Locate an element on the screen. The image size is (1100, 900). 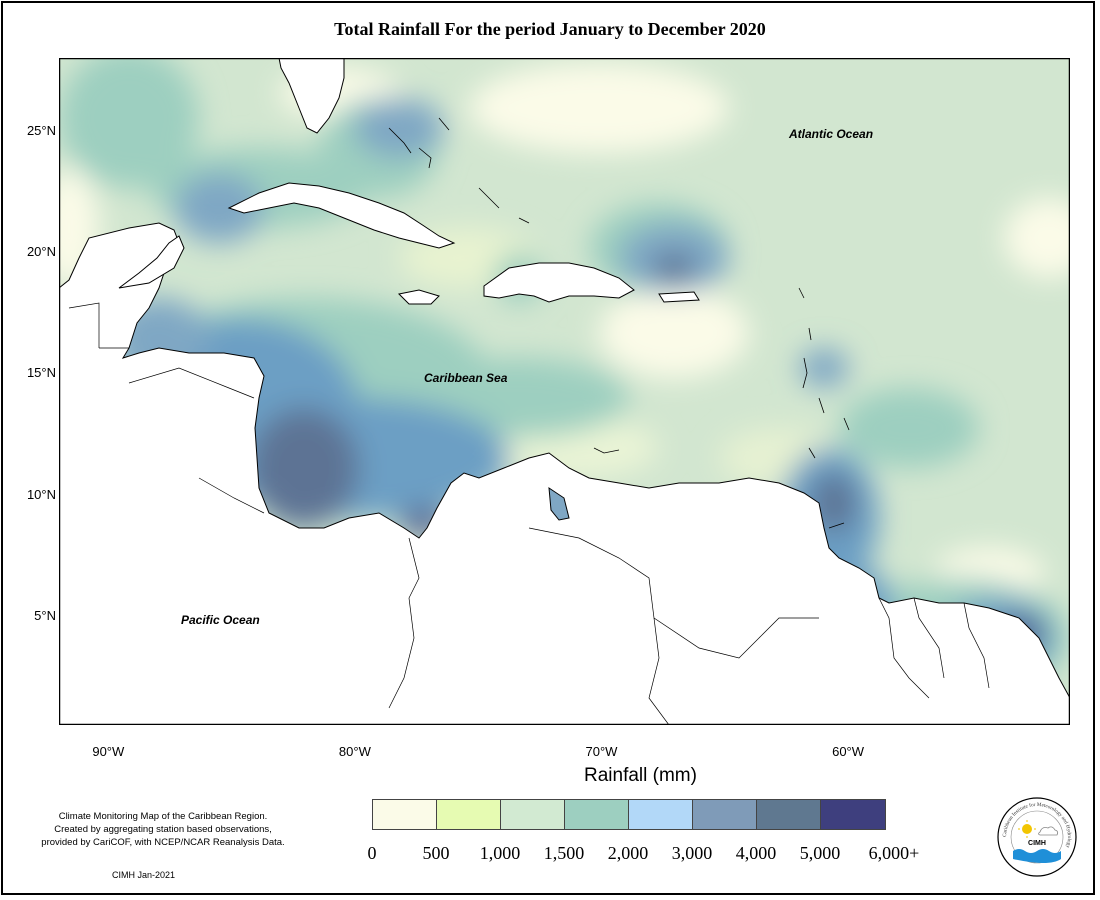
credit-stamp: CIMH Jan-2021 is located at coordinates (144, 875).